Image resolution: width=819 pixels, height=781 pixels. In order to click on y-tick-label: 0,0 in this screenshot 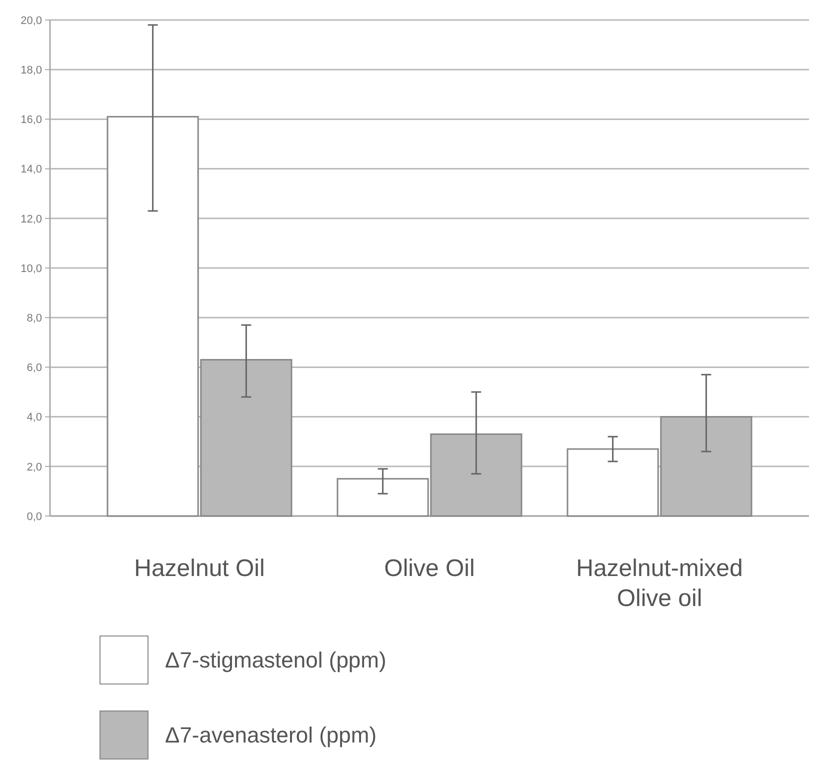, I will do `click(34, 516)`.